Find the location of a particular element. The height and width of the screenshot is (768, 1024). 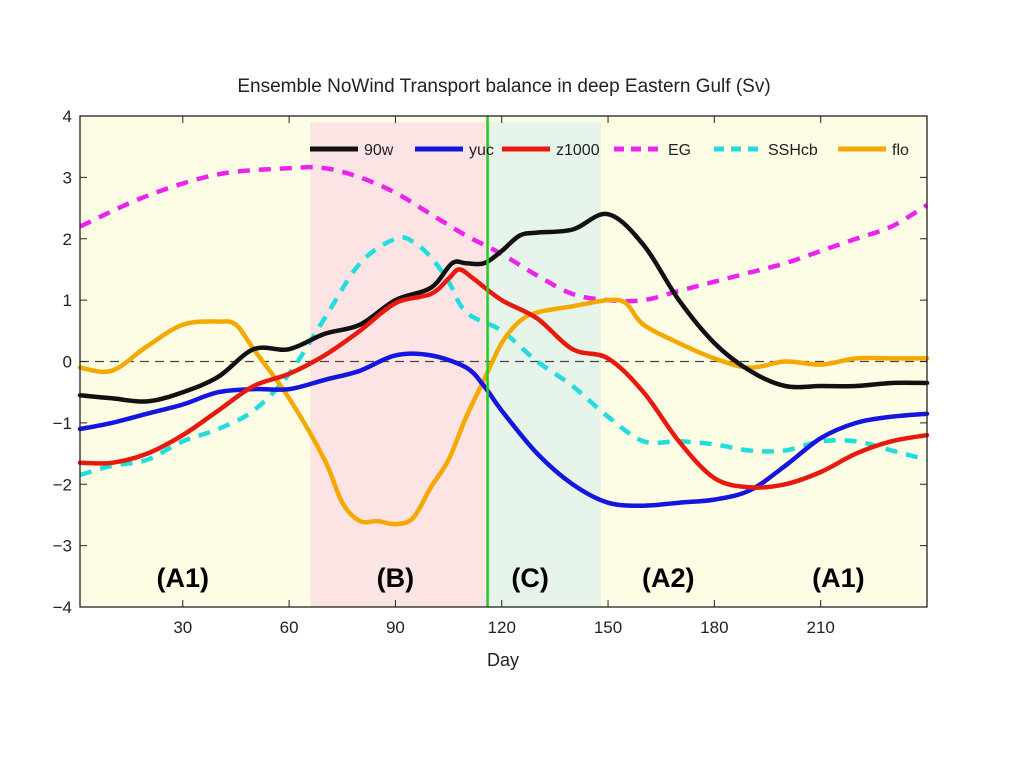

region-label-1: (B) is located at coordinates (395, 578).